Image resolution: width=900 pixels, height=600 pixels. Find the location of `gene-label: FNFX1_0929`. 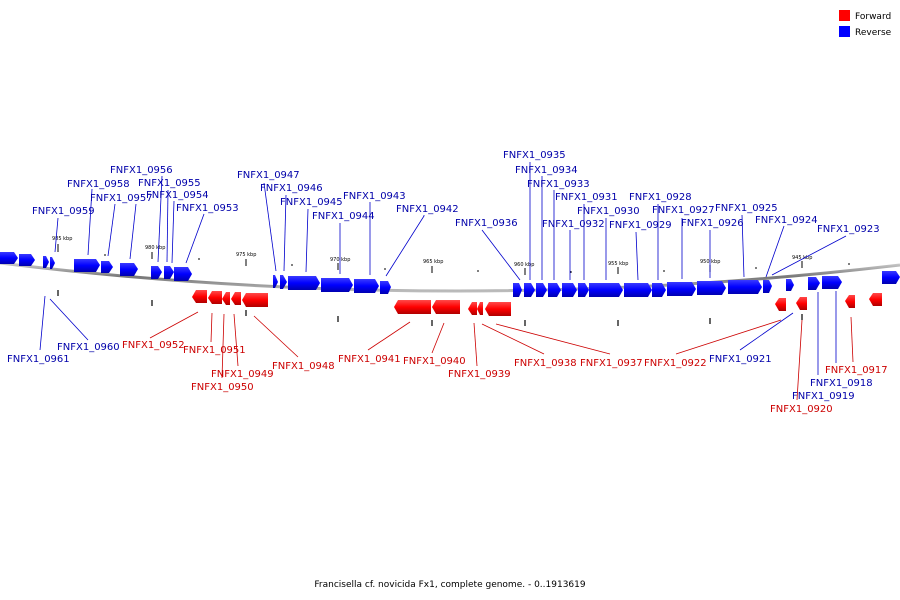

gene-label: FNFX1_0929 is located at coordinates (640, 225).